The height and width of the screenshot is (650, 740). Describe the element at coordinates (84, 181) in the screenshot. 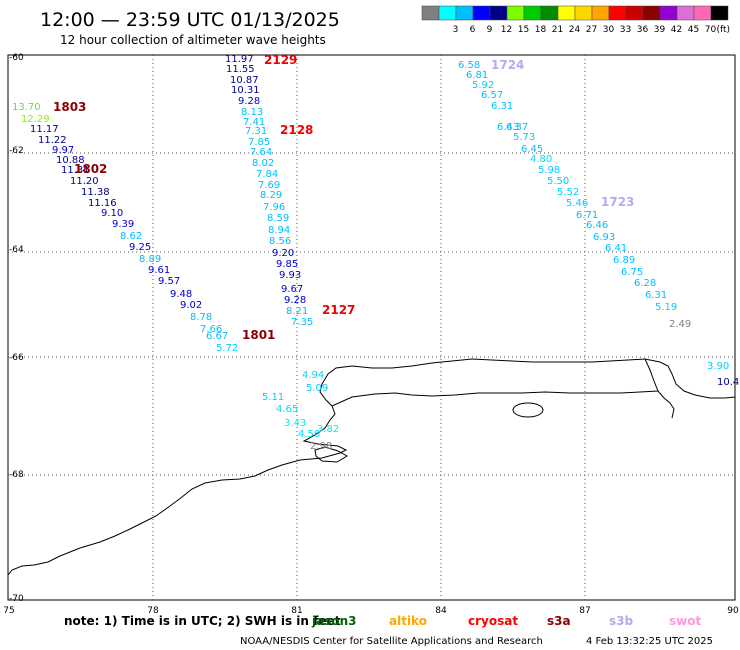

I see `wave-height-label: 11.20` at that location.